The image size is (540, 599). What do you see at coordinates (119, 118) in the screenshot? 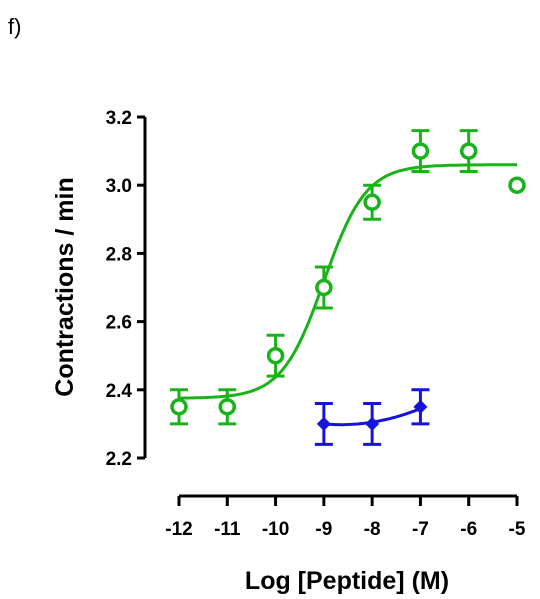
I see `y-tick-label: 3.2` at bounding box center [119, 118].